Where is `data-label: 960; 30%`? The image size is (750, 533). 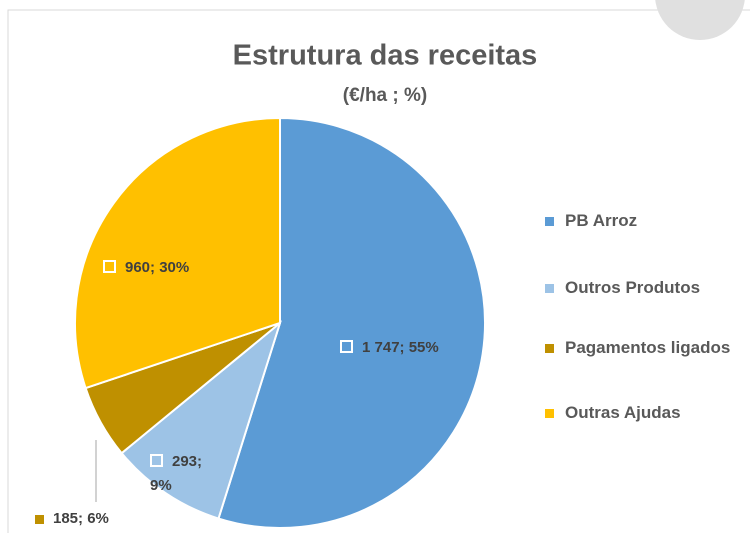
data-label: 960; 30% is located at coordinates (178, 268).